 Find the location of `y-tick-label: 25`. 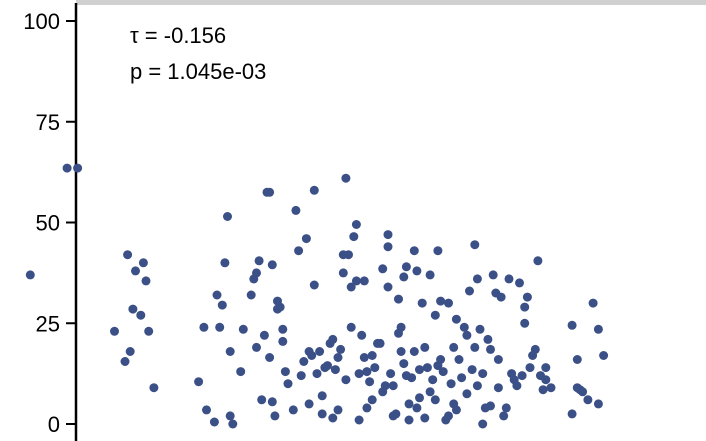

y-tick-label: 25 is located at coordinates (48, 323).